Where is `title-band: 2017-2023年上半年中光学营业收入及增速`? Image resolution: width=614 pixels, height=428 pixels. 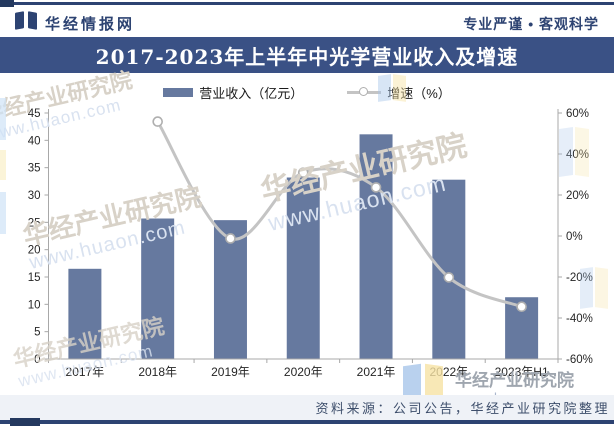 title-band: 2017-2023年上半年中光学营业收入及增速 is located at coordinates (307, 55).